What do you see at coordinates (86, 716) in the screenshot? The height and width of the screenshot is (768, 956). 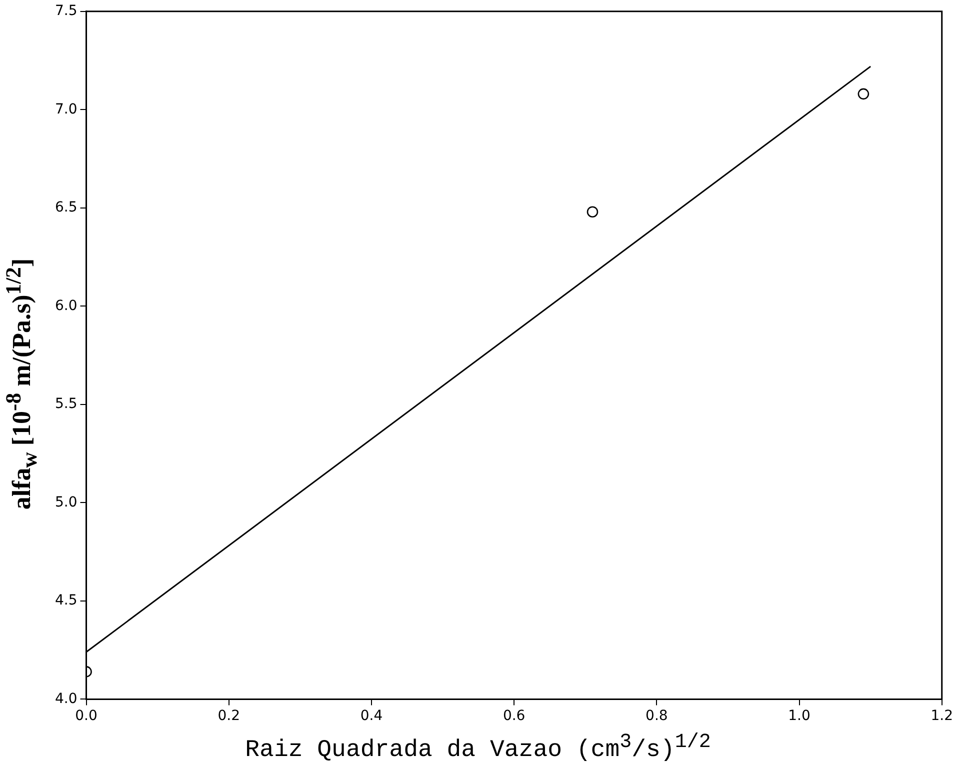 I see `x-tick-label: 0.0` at bounding box center [86, 716].